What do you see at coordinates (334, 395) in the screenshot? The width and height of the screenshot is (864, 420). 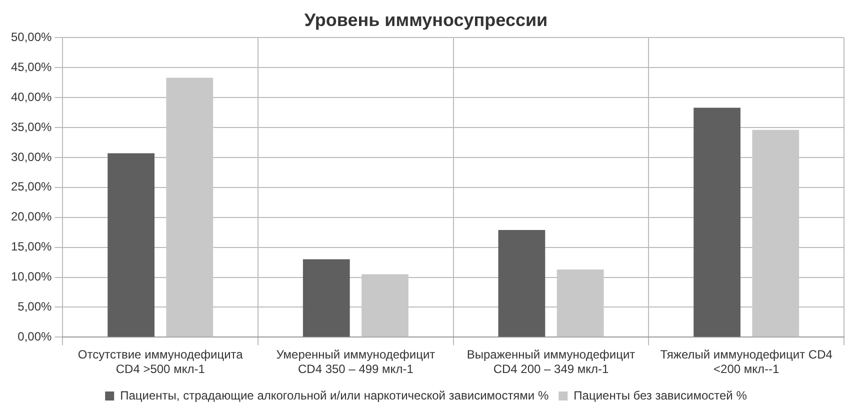 I see `legend-label: Пациенты, страдающие алкогольной и/или наркотической зависимостями %` at bounding box center [334, 395].